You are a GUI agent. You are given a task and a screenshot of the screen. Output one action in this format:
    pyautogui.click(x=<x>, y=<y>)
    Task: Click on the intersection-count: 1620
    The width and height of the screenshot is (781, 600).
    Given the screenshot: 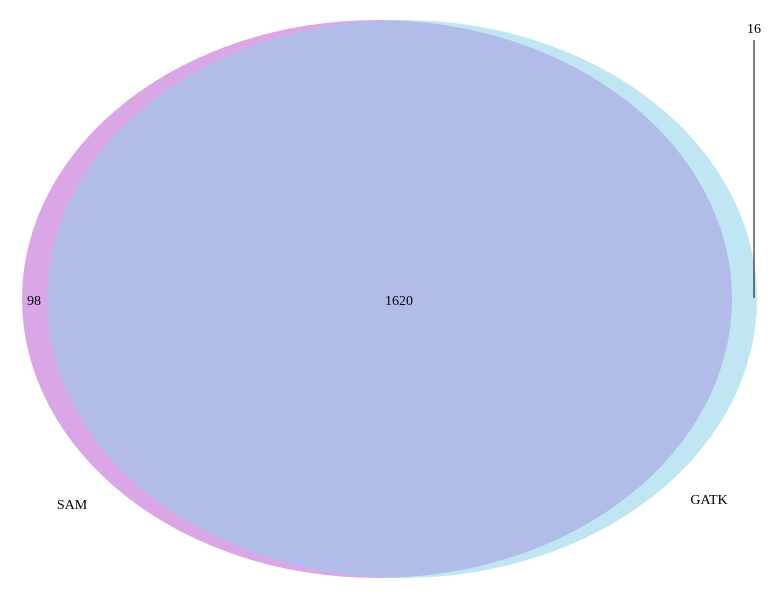 What is the action you would take?
    pyautogui.click(x=399, y=301)
    